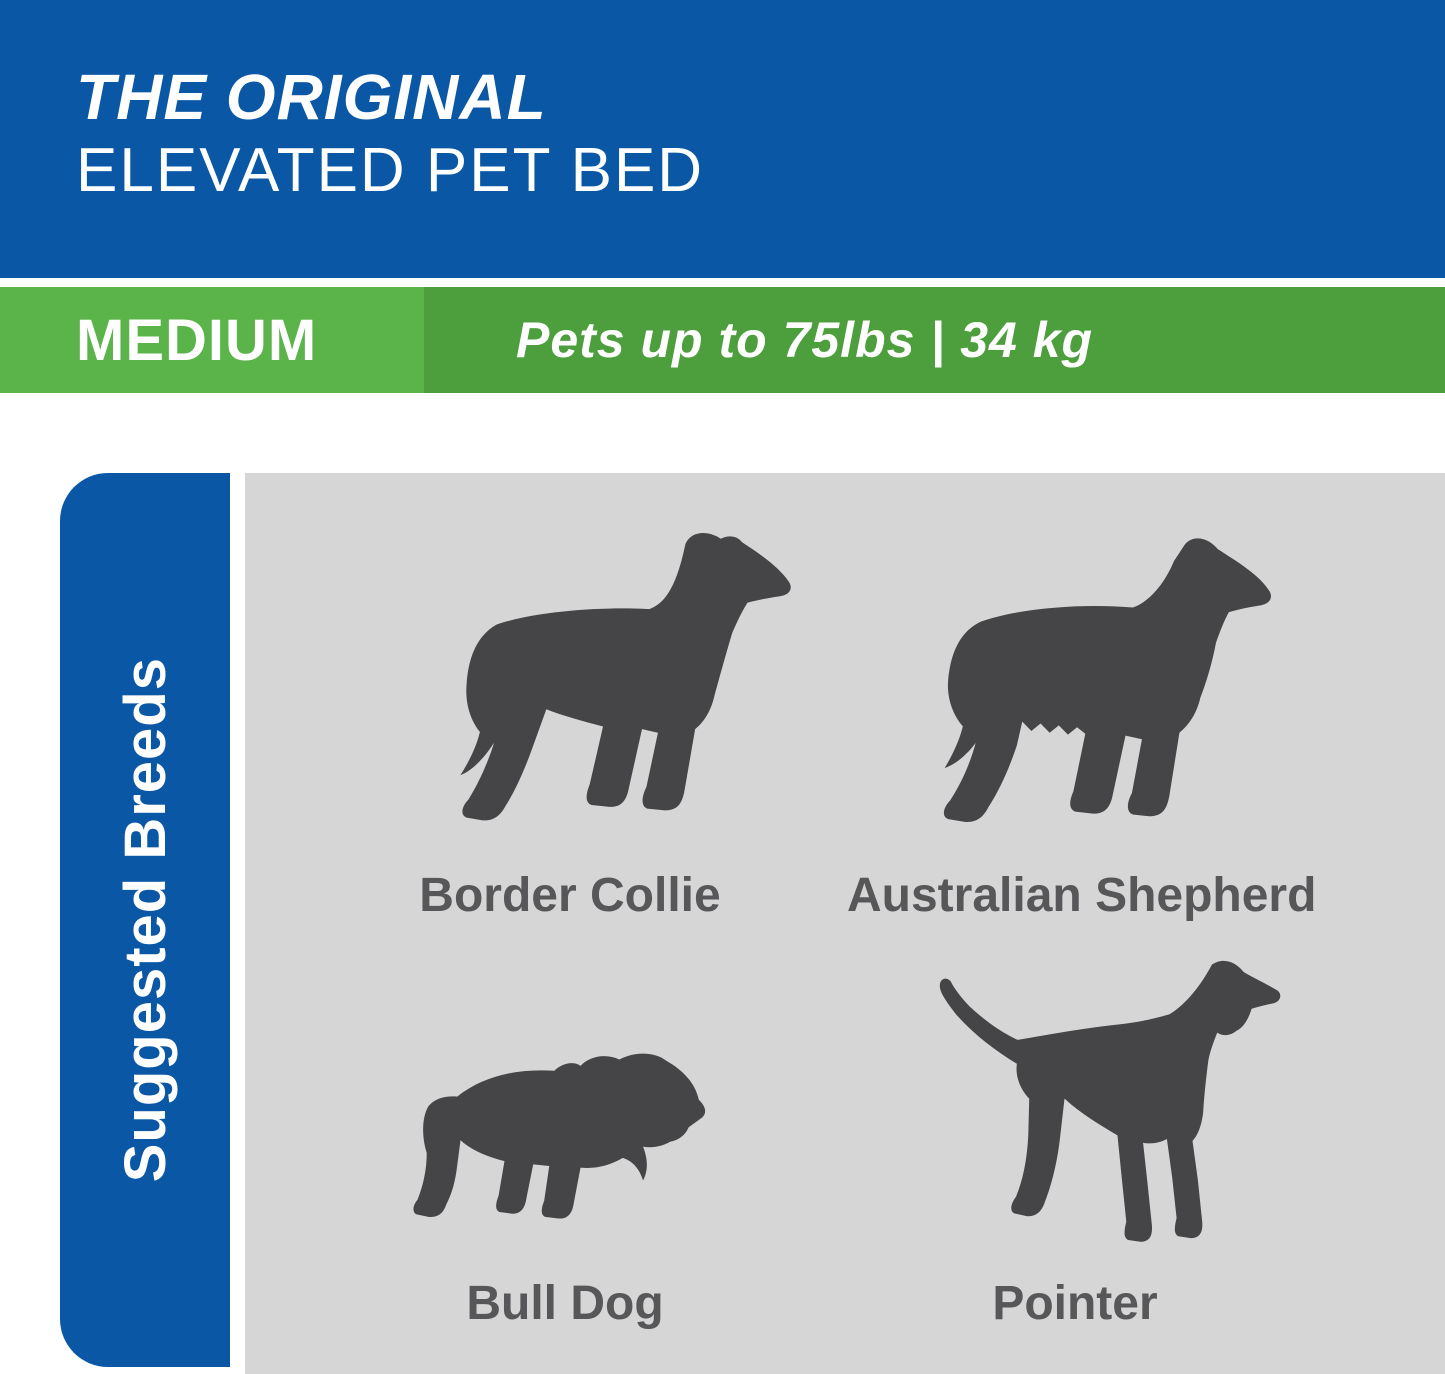  I want to click on australian-shepherd-silhouette-icon, so click(1099, 679).